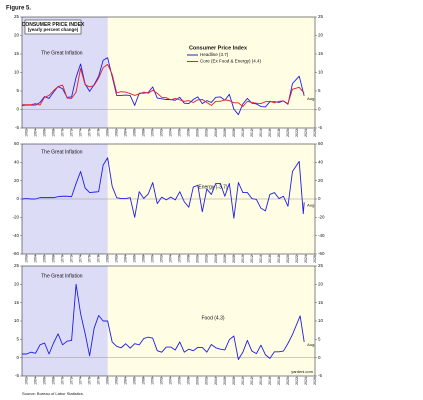  What do you see at coordinates (214, 54) in the screenshot?
I see `legend-label: Headline (3.7)` at bounding box center [214, 54].